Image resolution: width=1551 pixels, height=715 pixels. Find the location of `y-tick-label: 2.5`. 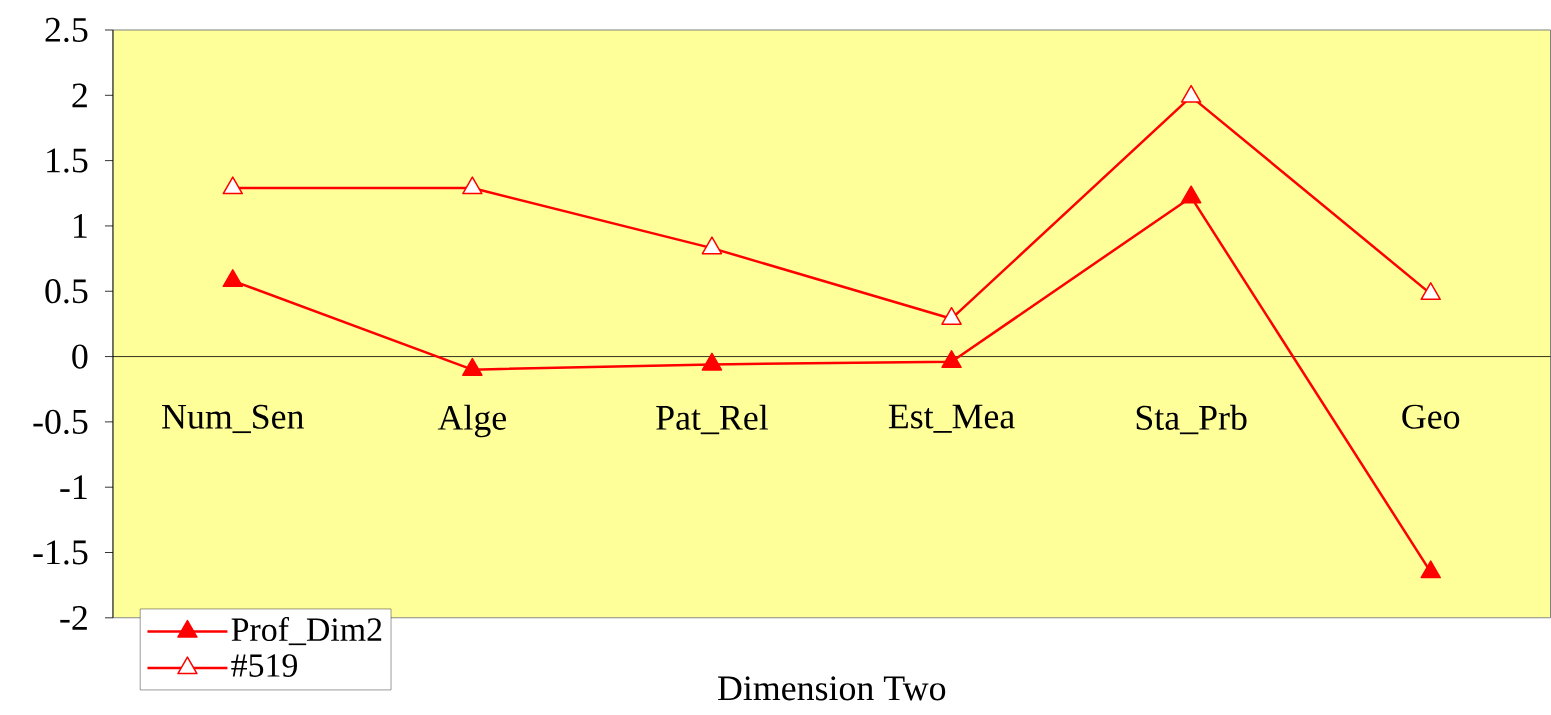

y-tick-label: 2.5 is located at coordinates (66, 30).